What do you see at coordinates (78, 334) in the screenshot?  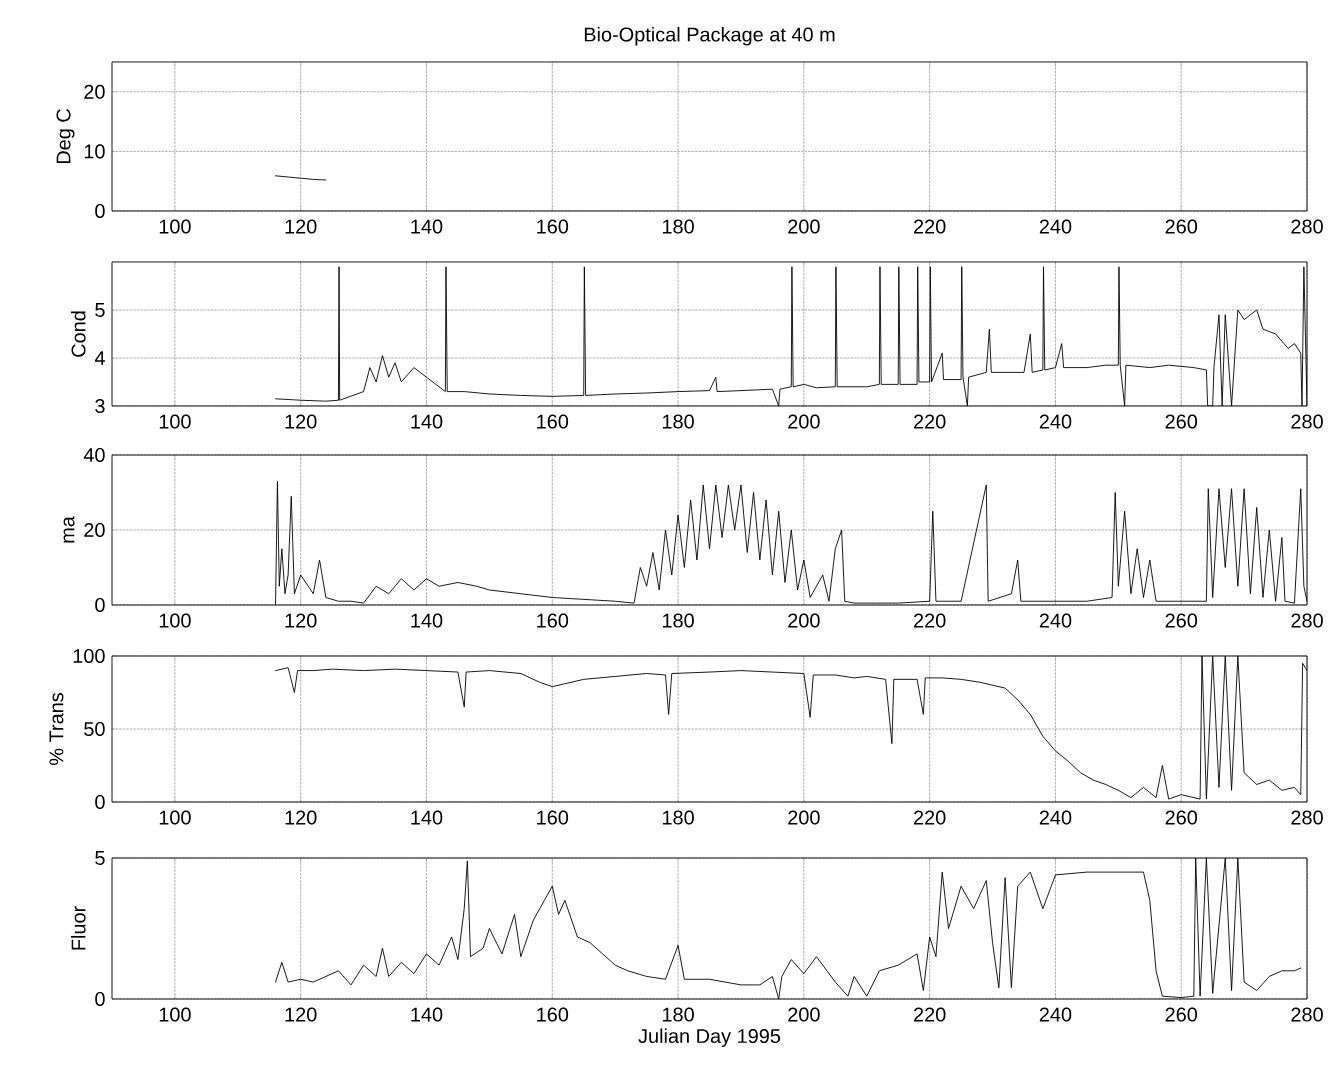 I see `y-axis-title: Cond` at bounding box center [78, 334].